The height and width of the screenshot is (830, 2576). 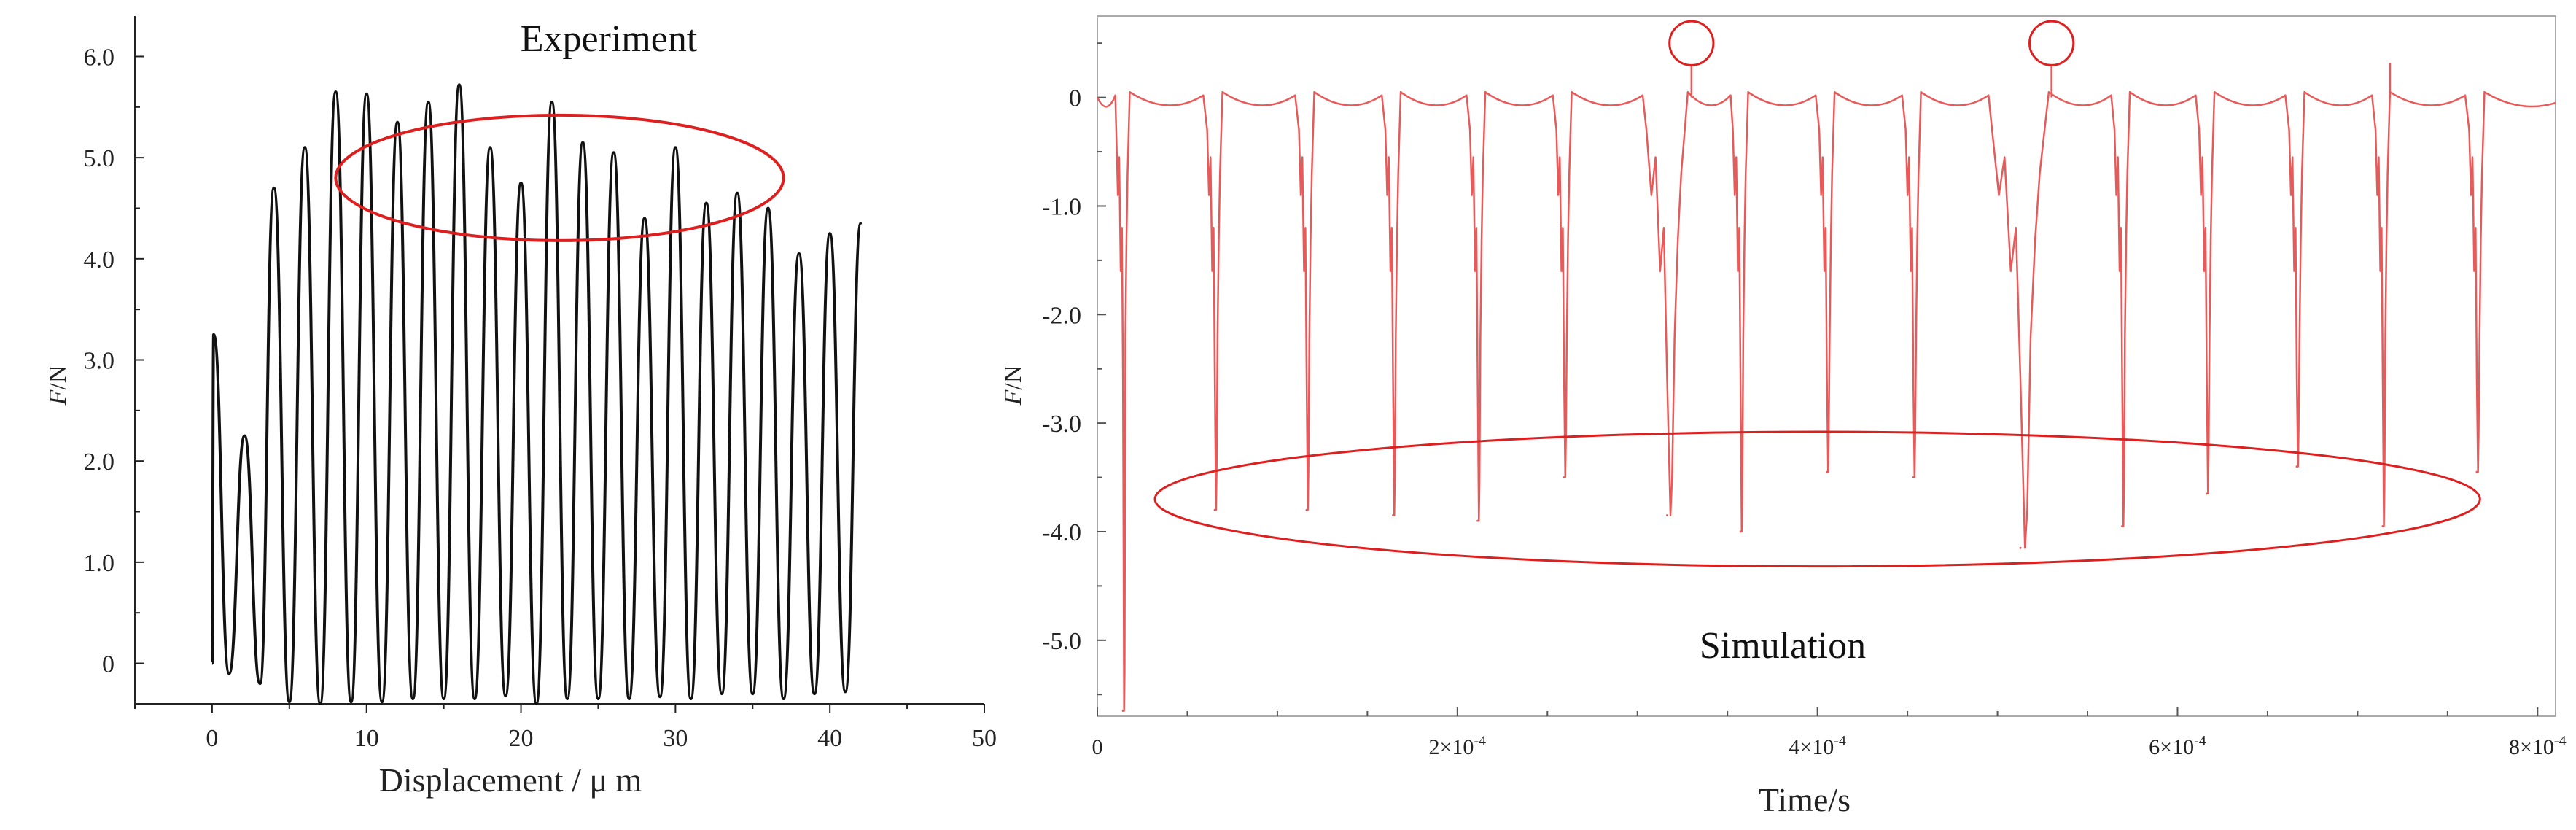 What do you see at coordinates (1805, 799) in the screenshot?
I see `x-axis-label: Time/s` at bounding box center [1805, 799].